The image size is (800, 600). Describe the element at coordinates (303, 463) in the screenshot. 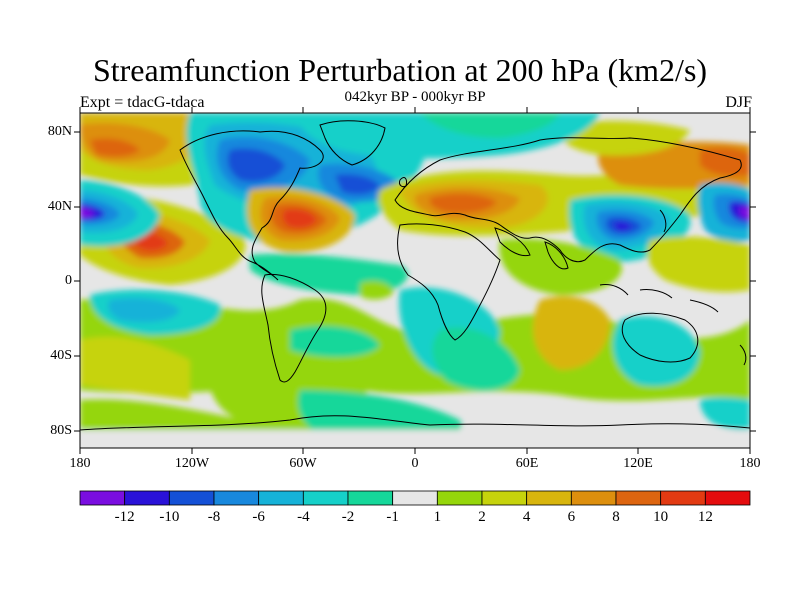

I see `lon-label: 60W` at that location.